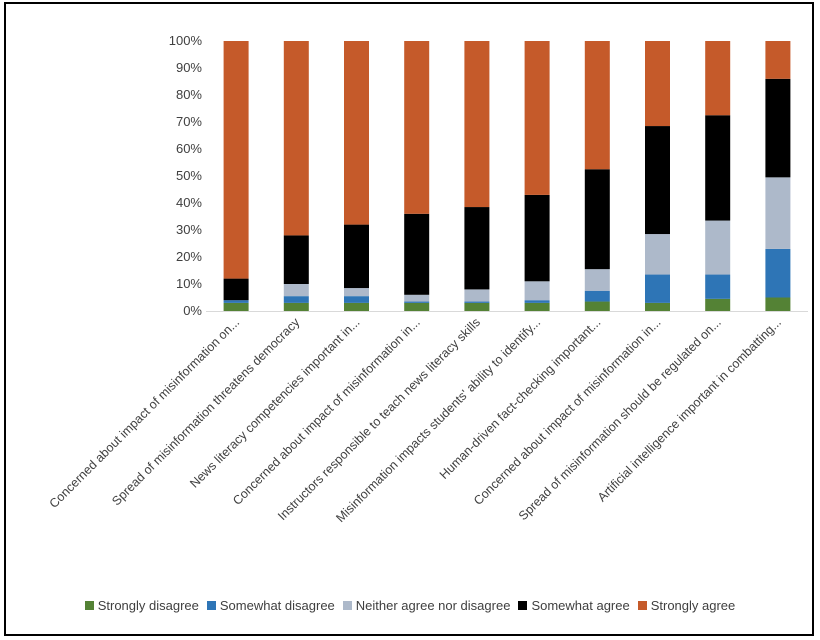 The width and height of the screenshot is (820, 640). I want to click on y-tick-label: 60%, so click(189, 148).